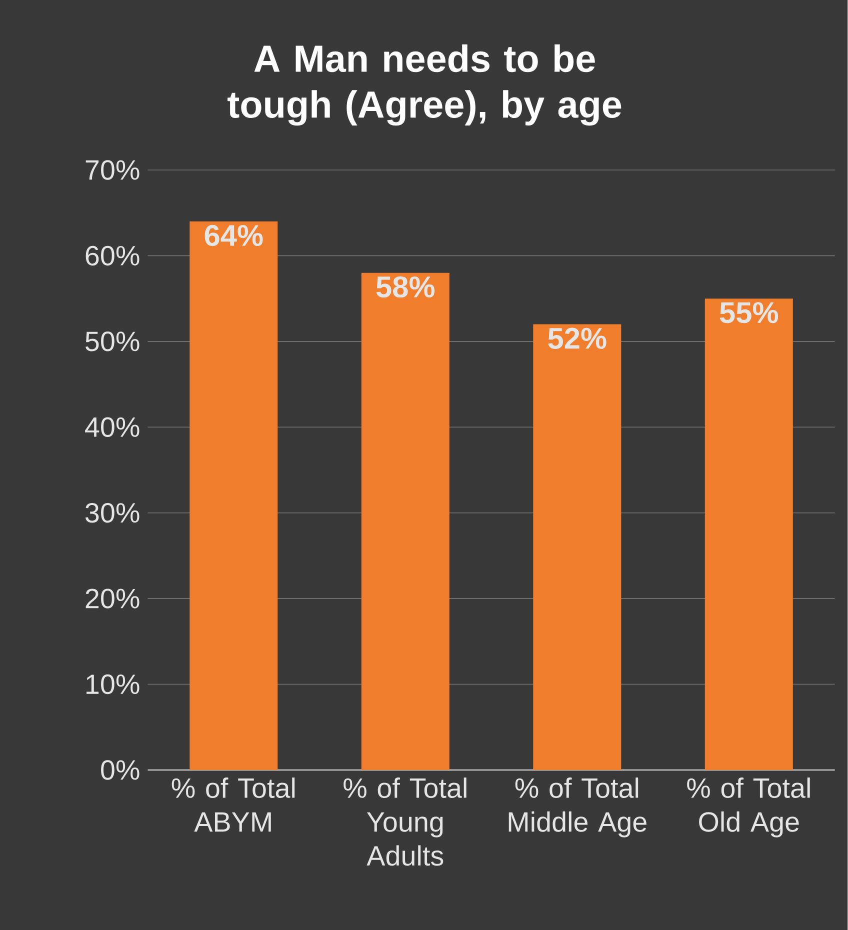 The width and height of the screenshot is (848, 930). Describe the element at coordinates (405, 287) in the screenshot. I see `data-label: 58%` at that location.